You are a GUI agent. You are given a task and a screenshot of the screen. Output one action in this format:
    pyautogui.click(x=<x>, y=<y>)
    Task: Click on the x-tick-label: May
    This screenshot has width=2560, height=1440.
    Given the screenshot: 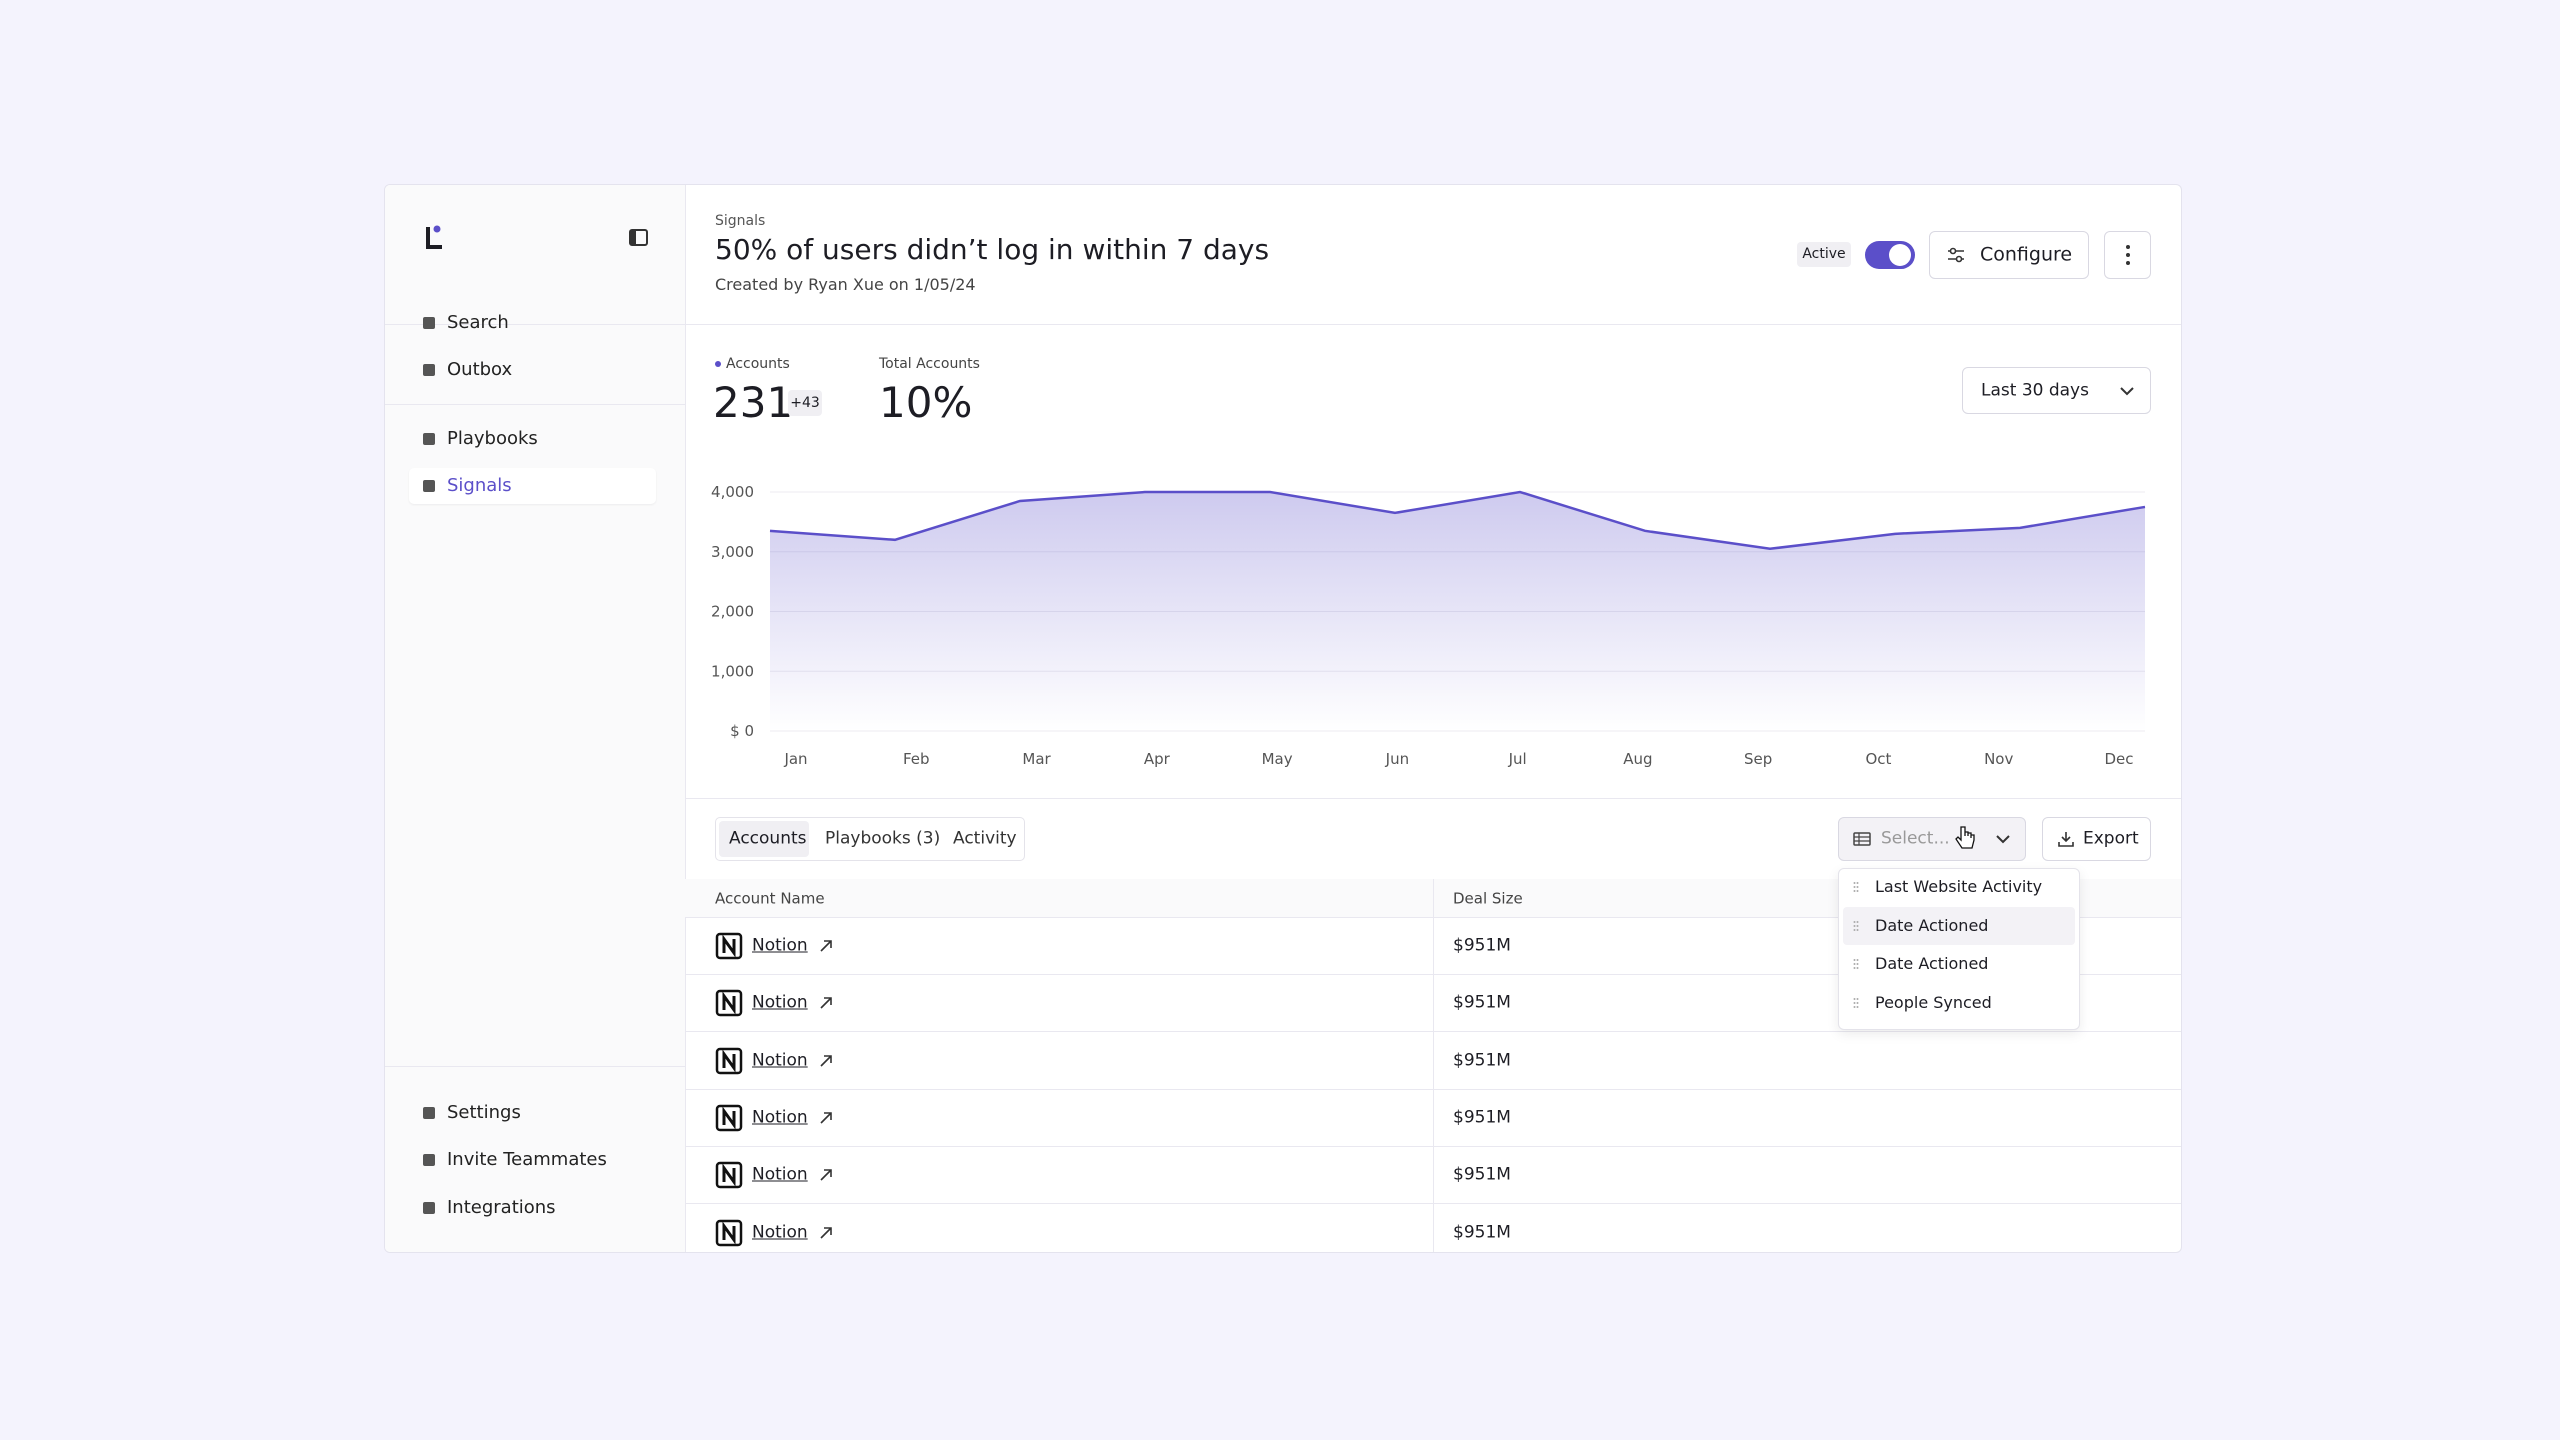 What is the action you would take?
    pyautogui.click(x=1277, y=759)
    